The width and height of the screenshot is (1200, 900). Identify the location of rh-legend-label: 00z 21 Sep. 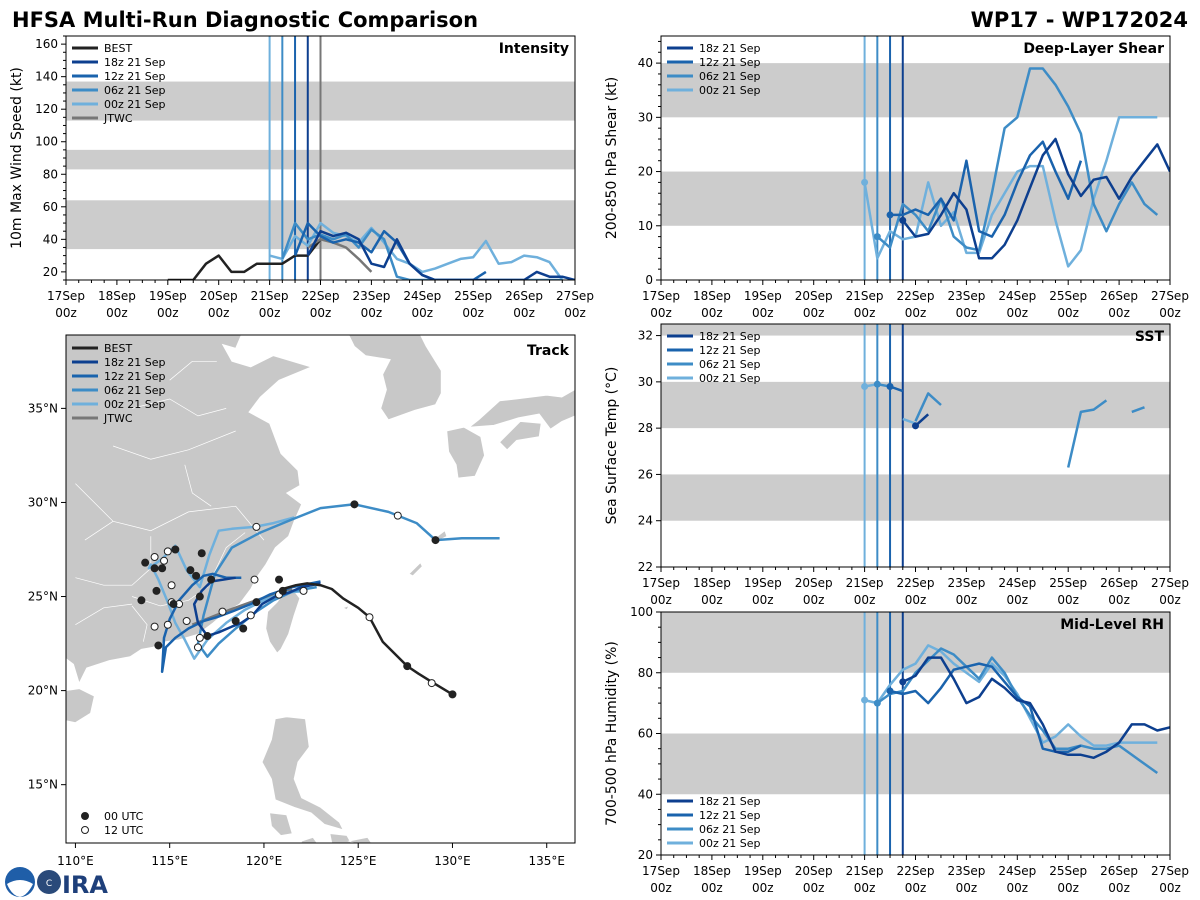
(730, 843).